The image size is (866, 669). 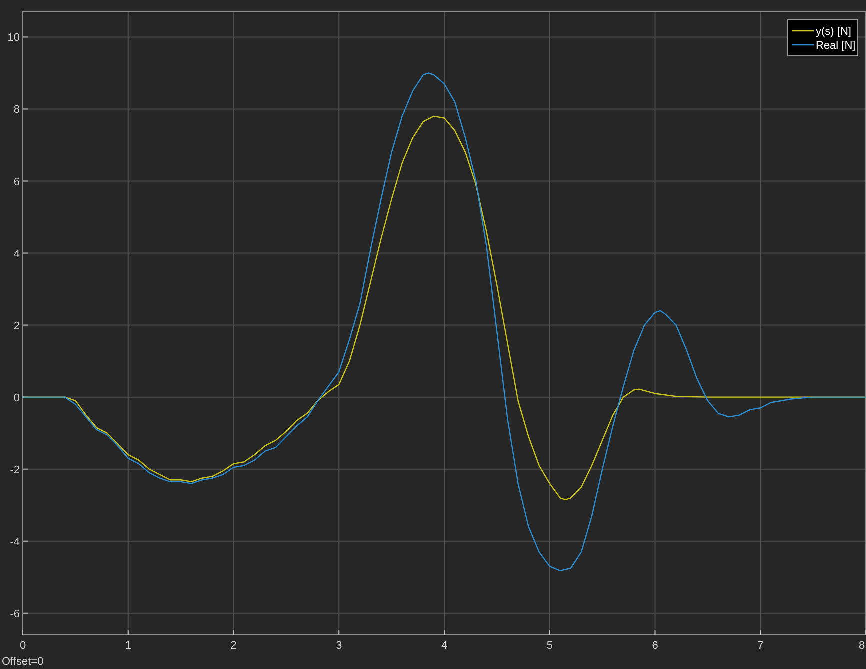 What do you see at coordinates (549, 646) in the screenshot?
I see `x-tick-label: 5` at bounding box center [549, 646].